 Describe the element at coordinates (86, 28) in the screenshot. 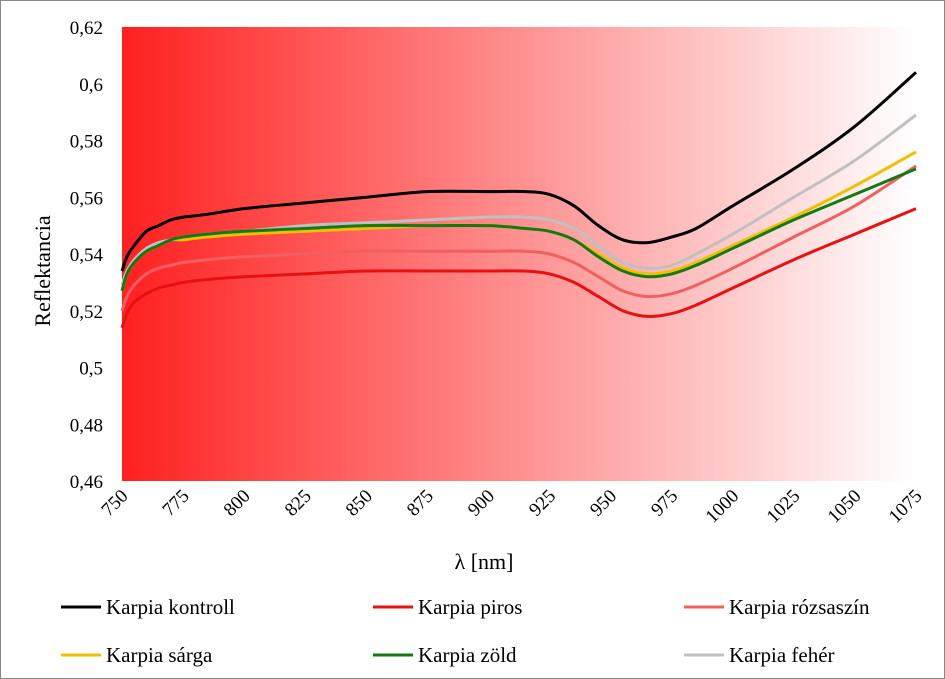

I see `y-tick-label: 0,62` at that location.